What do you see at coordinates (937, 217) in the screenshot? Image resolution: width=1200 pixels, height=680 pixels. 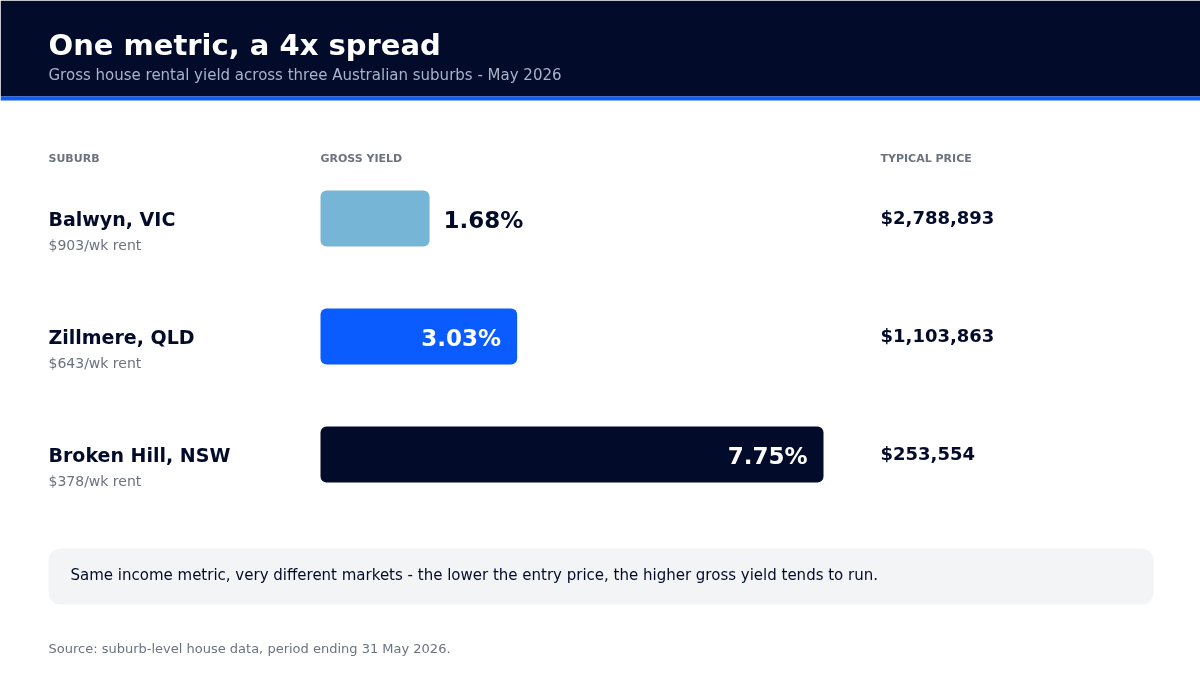 I see `text: $2,788,893` at bounding box center [937, 217].